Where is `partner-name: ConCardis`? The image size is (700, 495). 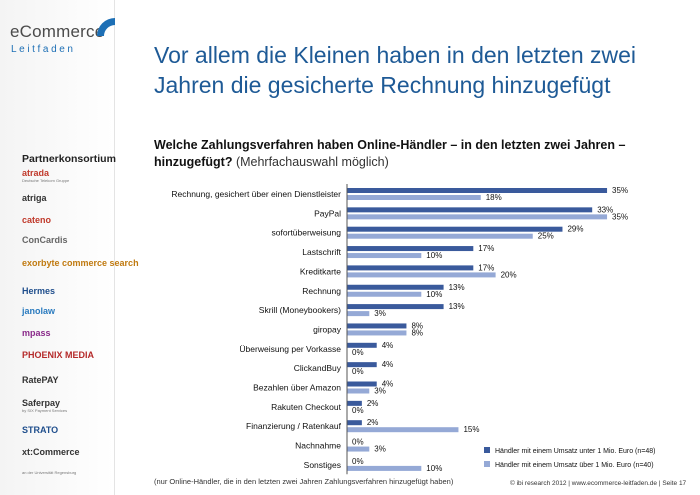
partner-name: ConCardis is located at coordinates (45, 240).